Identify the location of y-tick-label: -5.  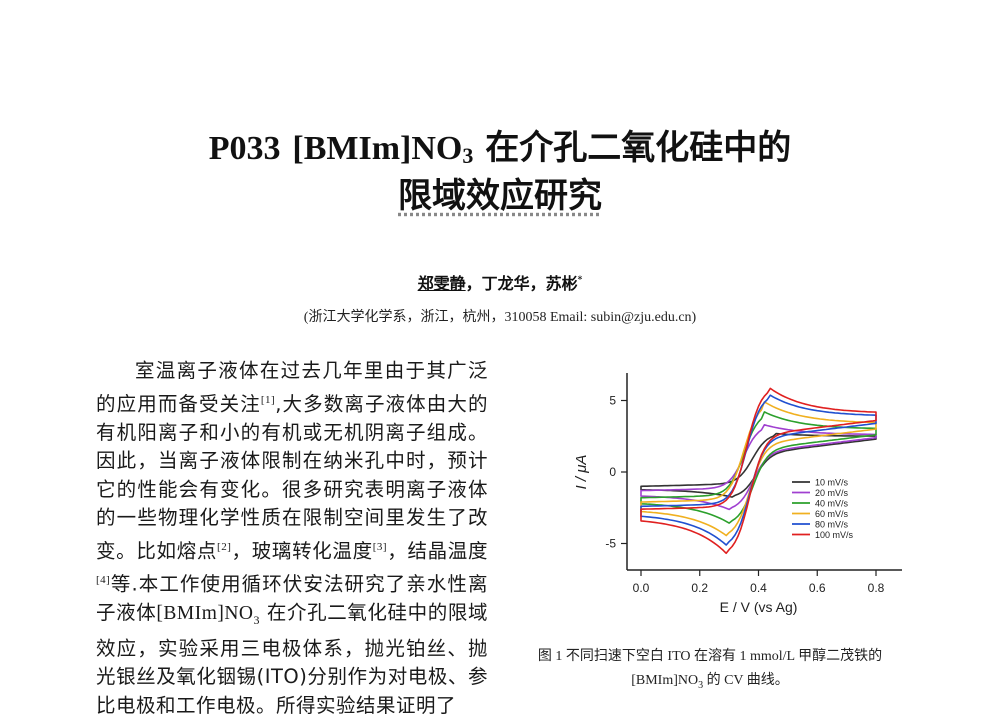
(610, 544).